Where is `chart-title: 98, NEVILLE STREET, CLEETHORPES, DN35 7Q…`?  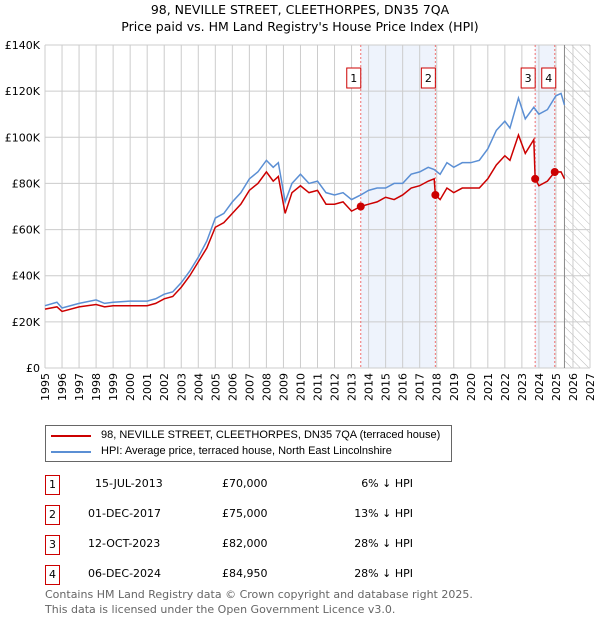
chart-title: 98, NEVILLE STREET, CLEETHORPES, DN35 7Q… is located at coordinates (300, 9).